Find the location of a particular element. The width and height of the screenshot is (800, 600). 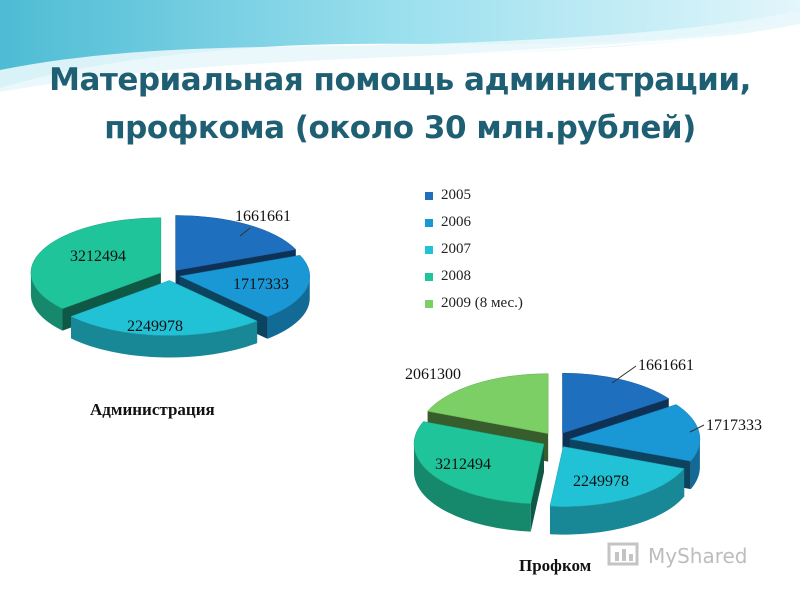

chart-legend: 2005 2006 2007 2008 2009 (8 мес.) is located at coordinates (474, 249).